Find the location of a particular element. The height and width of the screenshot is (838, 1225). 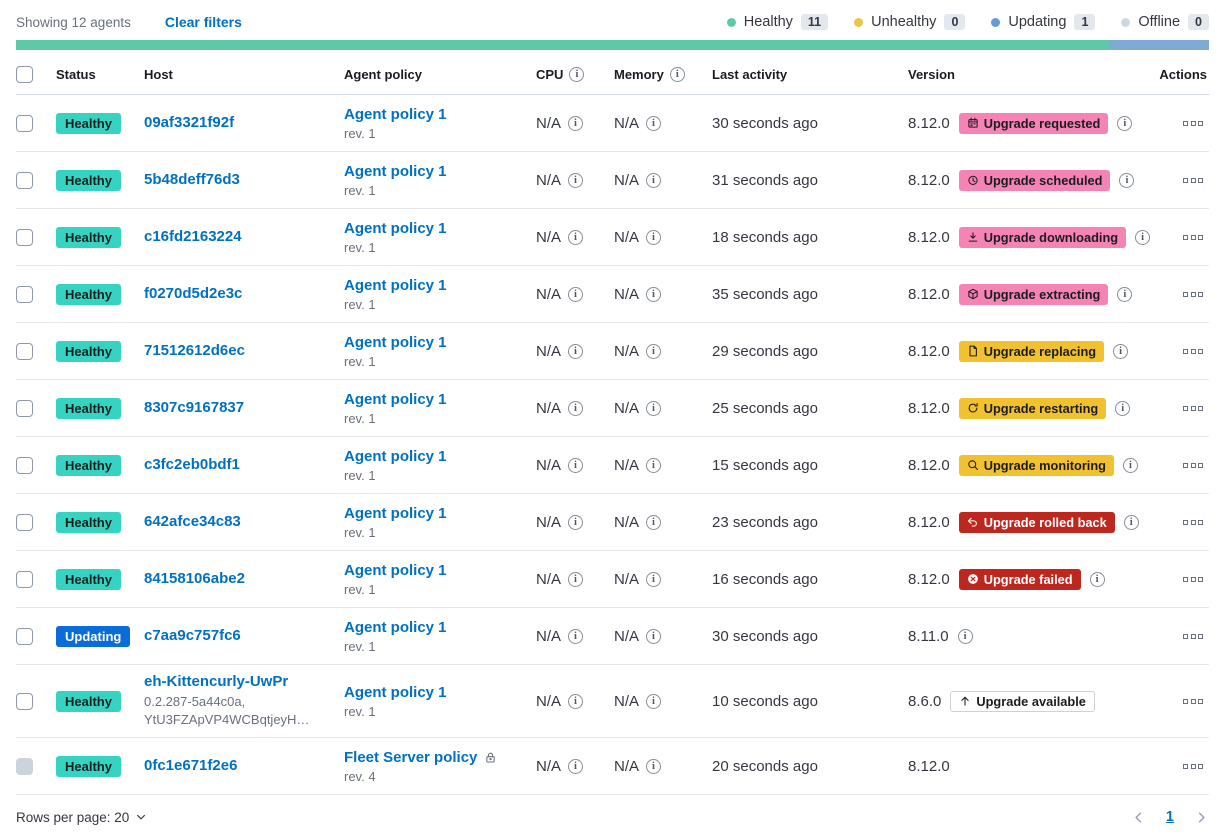

host-link: 8307c9167837 is located at coordinates (194, 407).